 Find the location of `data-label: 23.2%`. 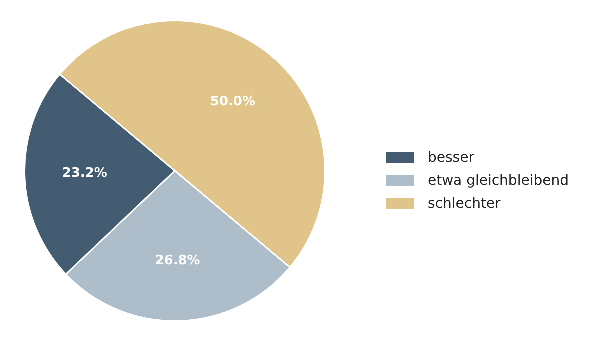

data-label: 23.2% is located at coordinates (85, 174).